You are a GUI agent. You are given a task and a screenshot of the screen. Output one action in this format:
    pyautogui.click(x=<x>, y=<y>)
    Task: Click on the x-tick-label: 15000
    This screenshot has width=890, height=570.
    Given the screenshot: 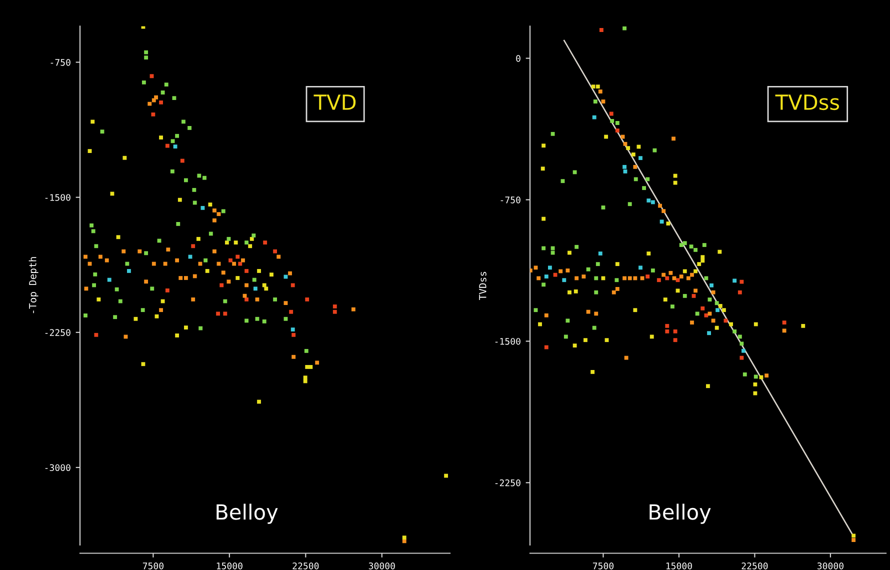 What is the action you would take?
    pyautogui.click(x=229, y=566)
    